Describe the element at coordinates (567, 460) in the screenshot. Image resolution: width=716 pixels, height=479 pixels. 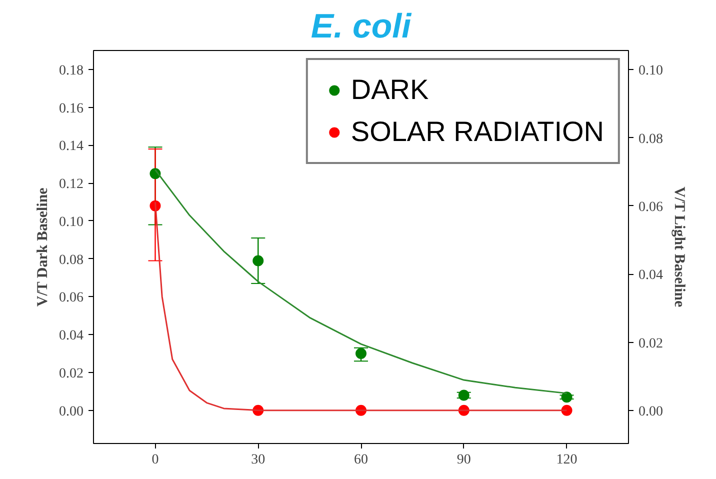
I see `x-tick-label: 120` at that location.